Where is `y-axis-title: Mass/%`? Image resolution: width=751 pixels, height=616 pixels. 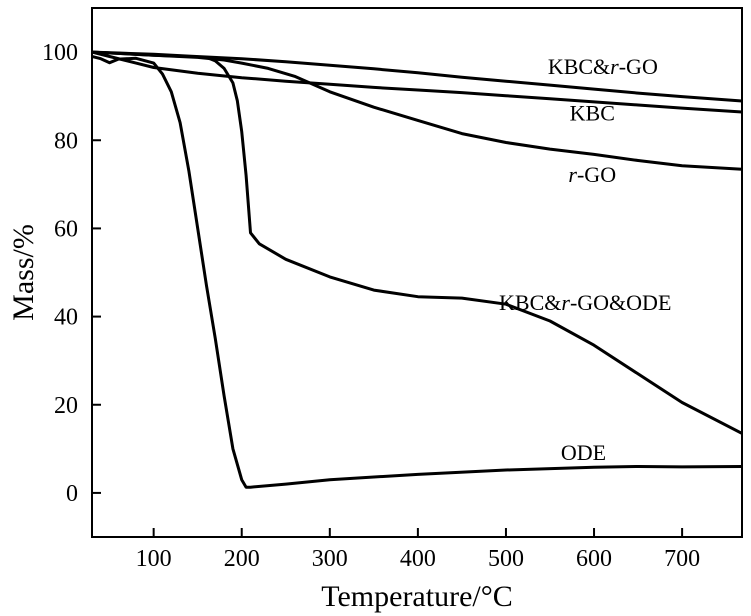
y-axis-title: Mass/% is located at coordinates (23, 272).